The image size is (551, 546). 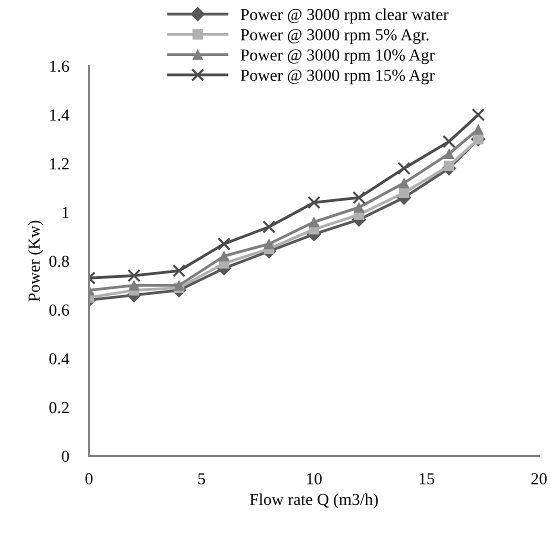 I want to click on y-tick-label: 0, so click(x=65, y=456).